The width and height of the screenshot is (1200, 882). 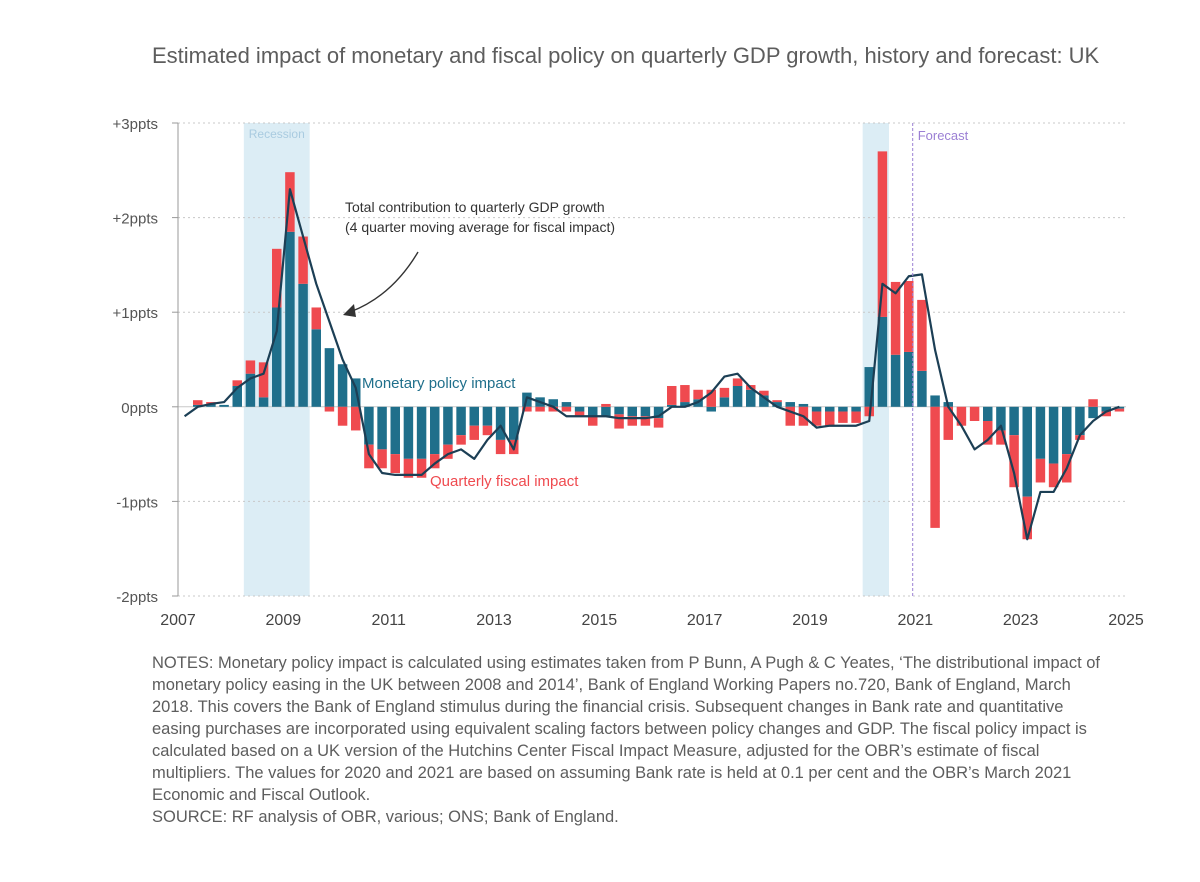 What do you see at coordinates (135, 124) in the screenshot?
I see `y-tick-label: +3ppts` at bounding box center [135, 124].